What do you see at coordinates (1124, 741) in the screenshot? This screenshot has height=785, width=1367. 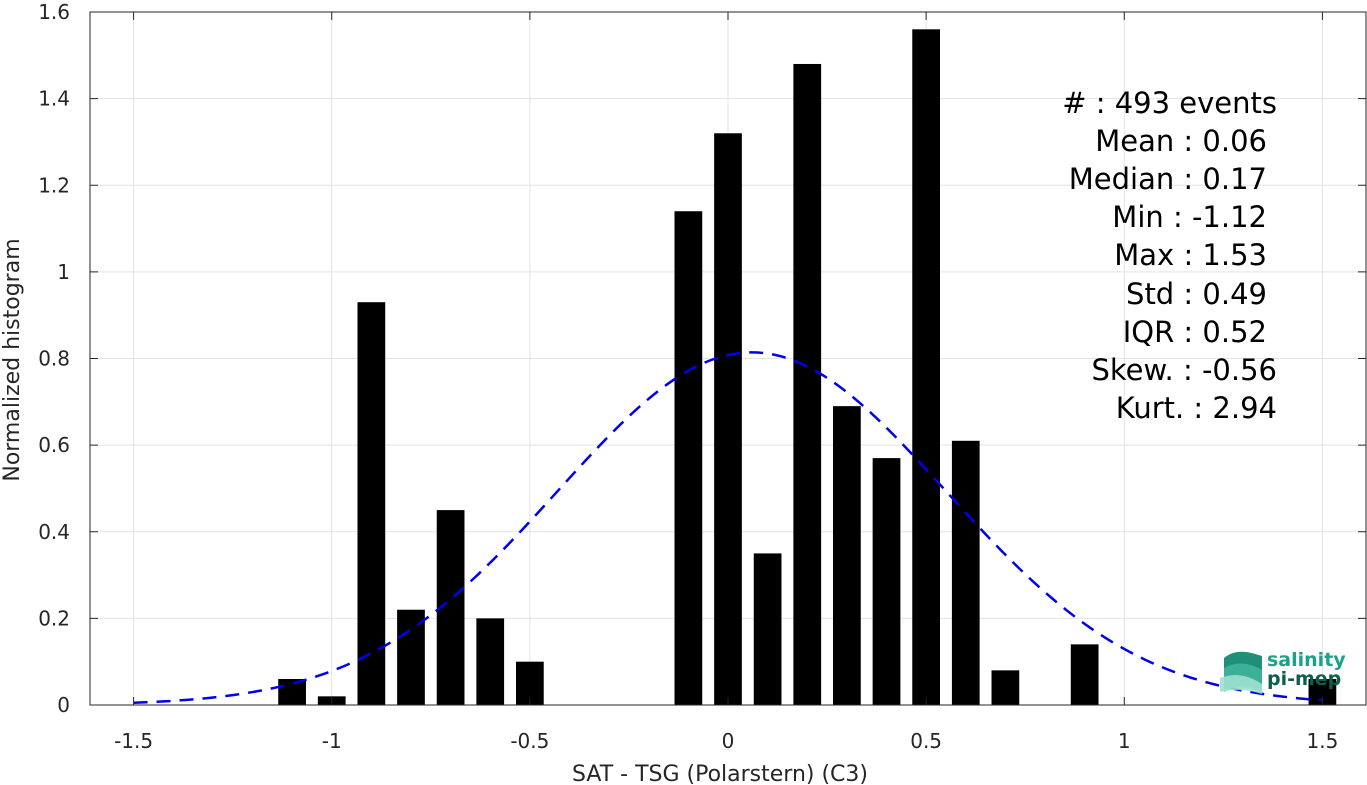 I see `x-tick-label: 1` at bounding box center [1124, 741].